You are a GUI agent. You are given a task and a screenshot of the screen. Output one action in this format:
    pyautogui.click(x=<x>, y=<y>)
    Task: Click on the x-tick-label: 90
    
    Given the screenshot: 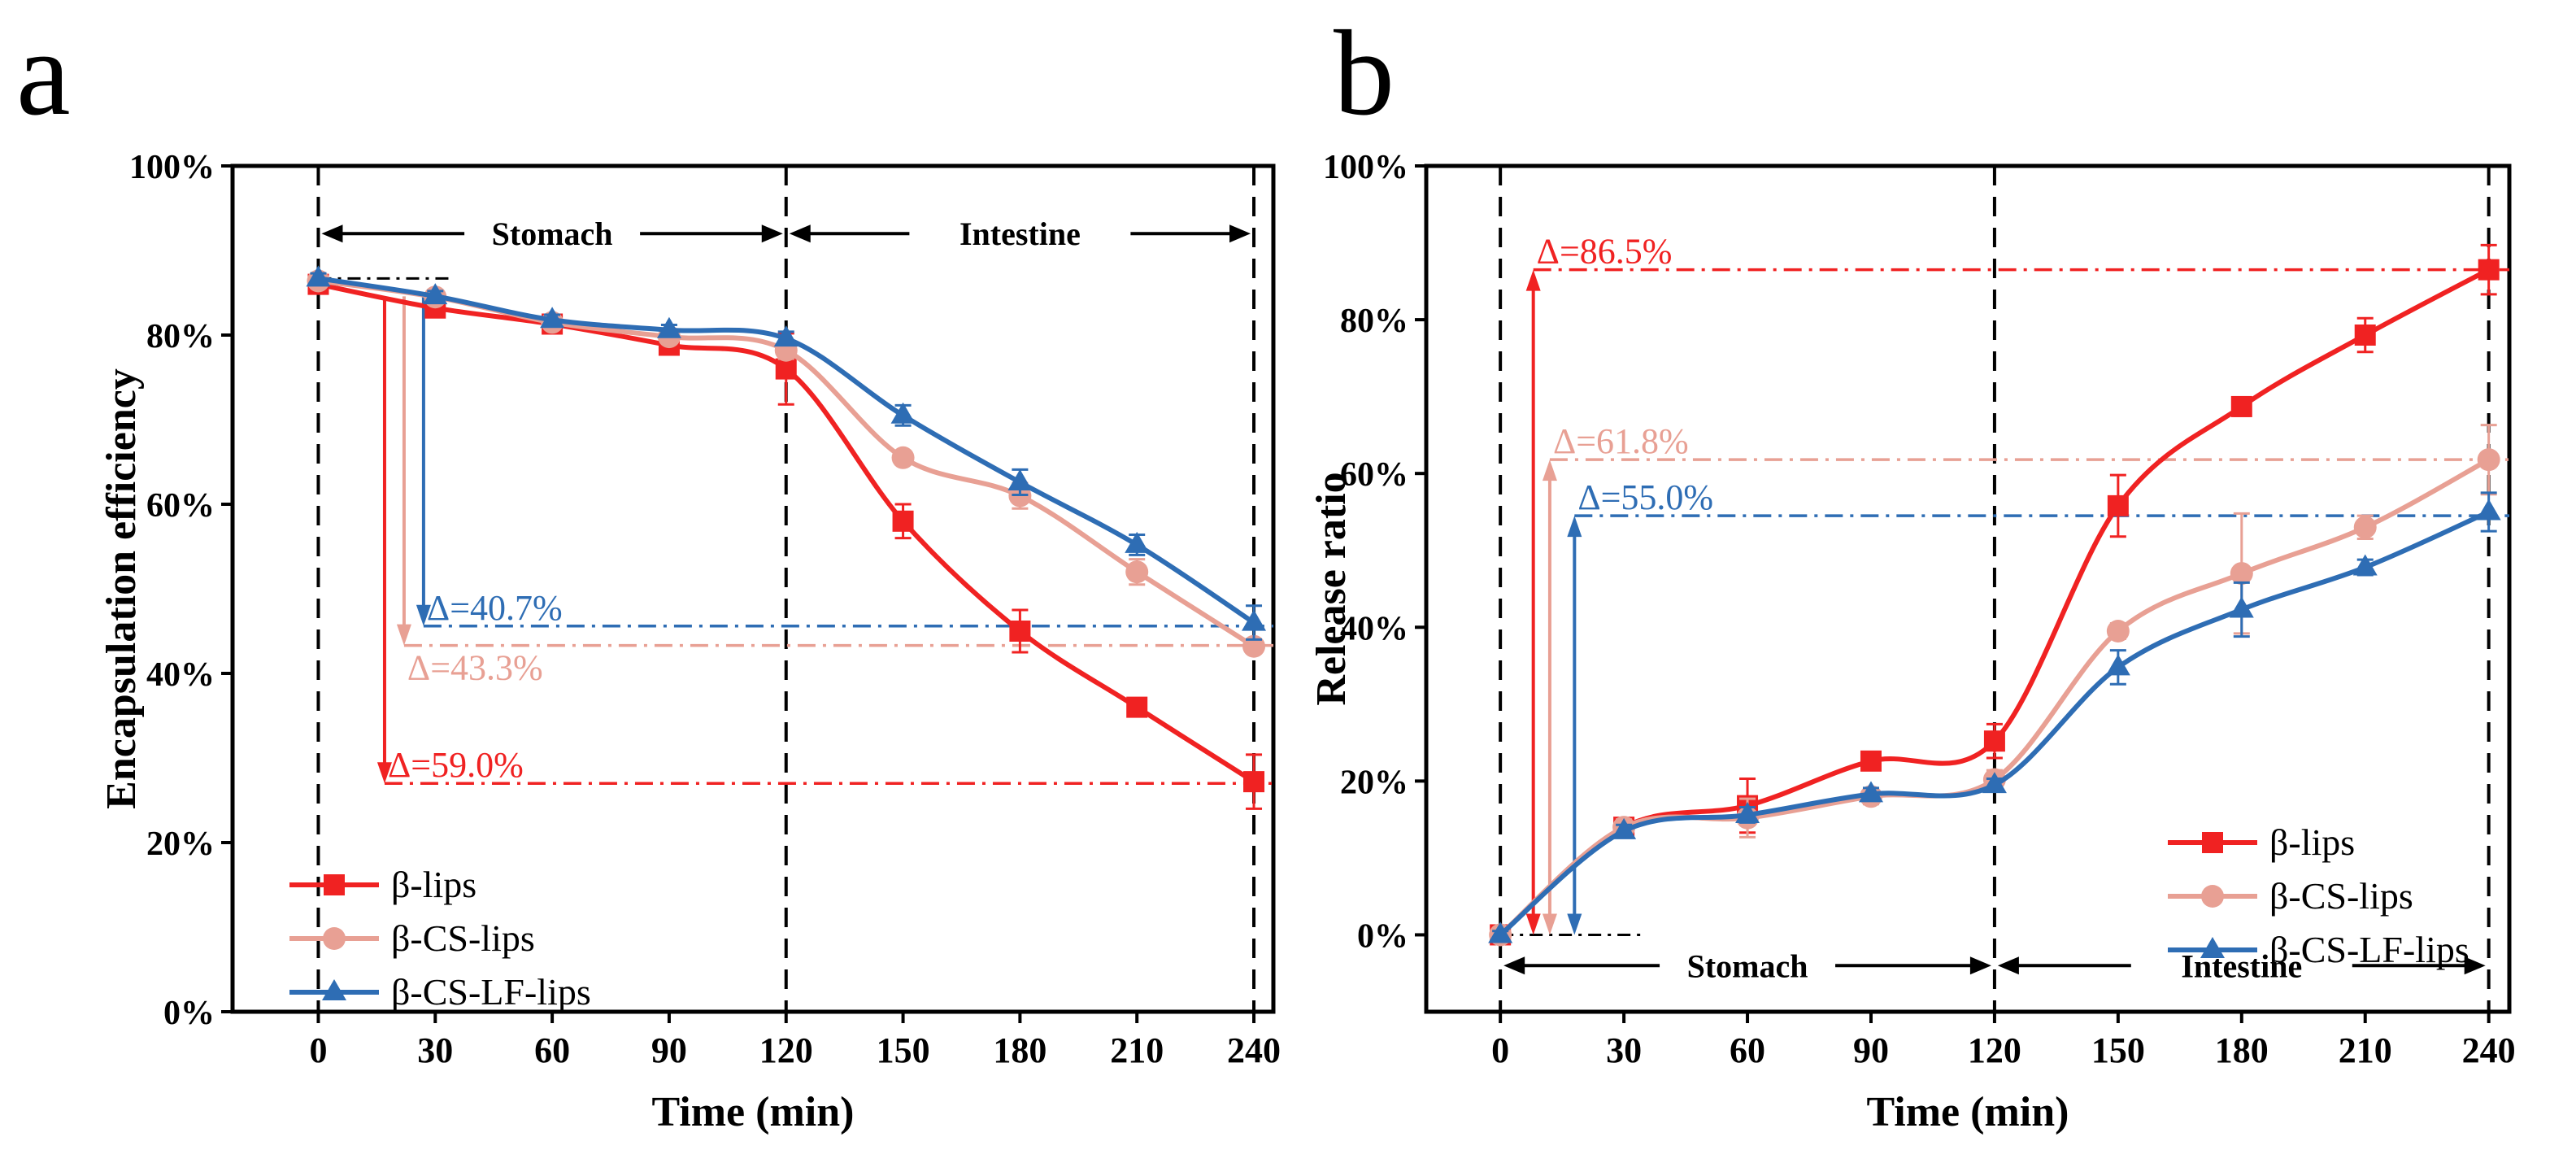 What is the action you would take?
    pyautogui.click(x=1871, y=1050)
    